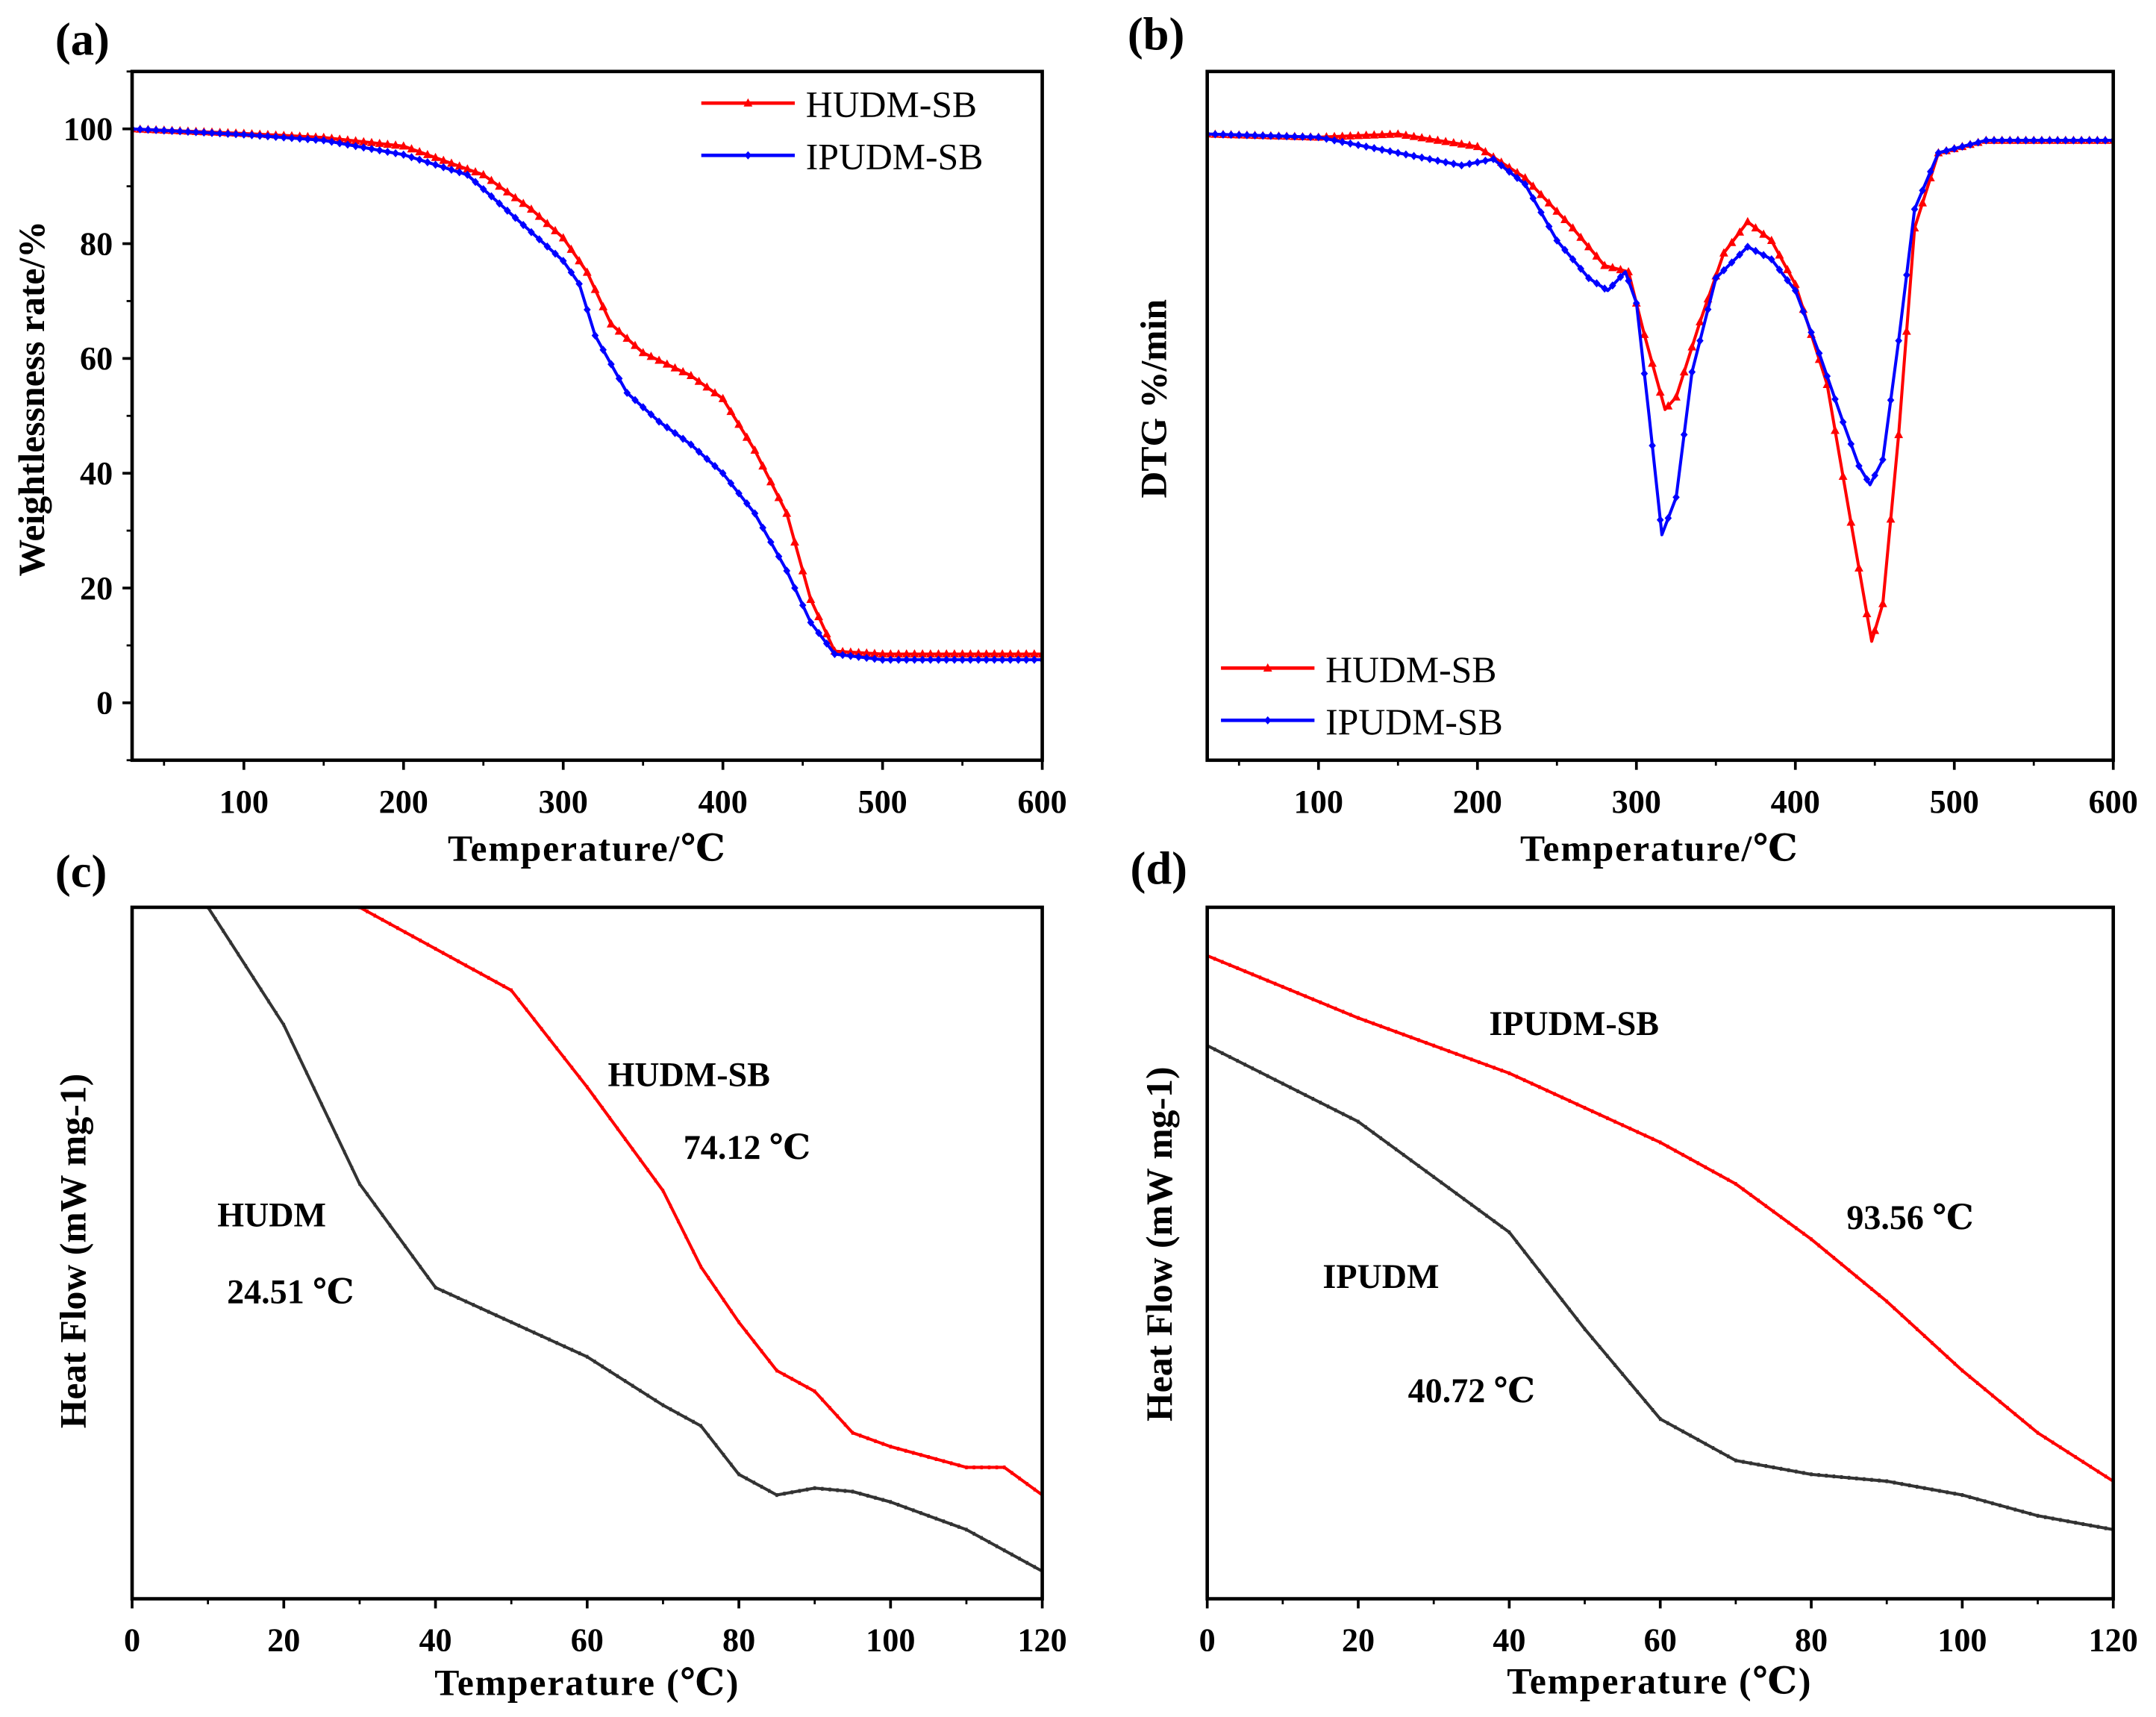 Image resolution: width=2156 pixels, height=1717 pixels. What do you see at coordinates (688, 1074) in the screenshot?
I see `annotation: HUDM-SB` at bounding box center [688, 1074].